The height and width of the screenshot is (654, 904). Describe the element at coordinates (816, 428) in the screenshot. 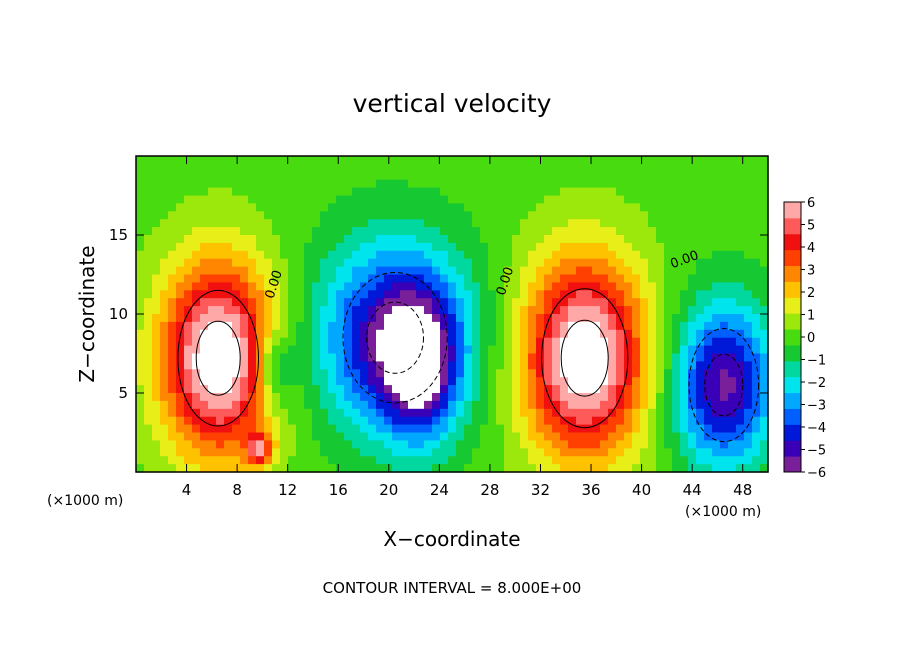

I see `colorbar-tick-label: −4` at that location.